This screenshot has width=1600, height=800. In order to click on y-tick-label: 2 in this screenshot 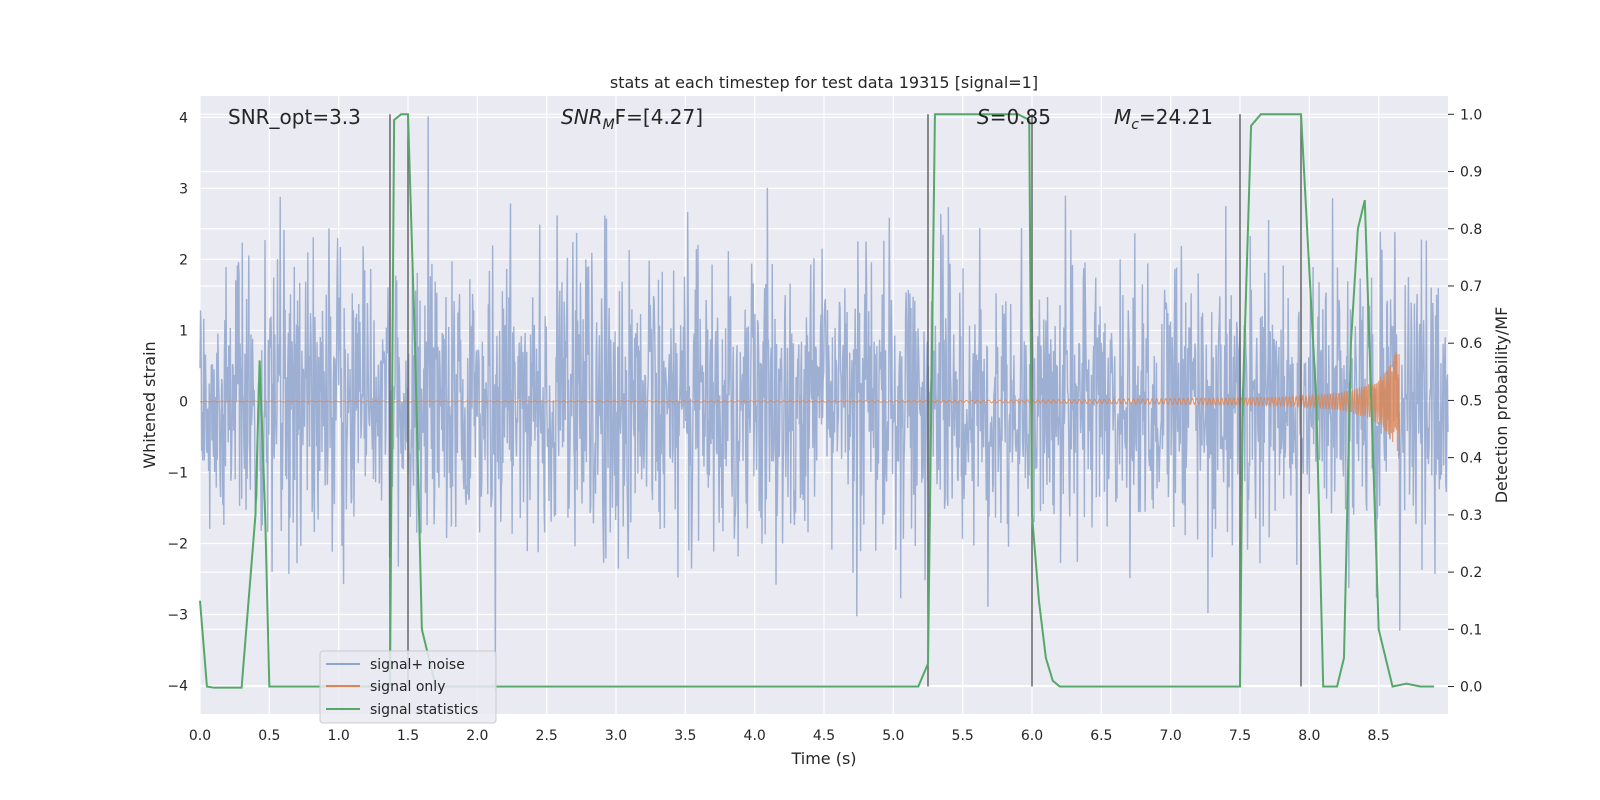, I will do `click(183, 260)`.